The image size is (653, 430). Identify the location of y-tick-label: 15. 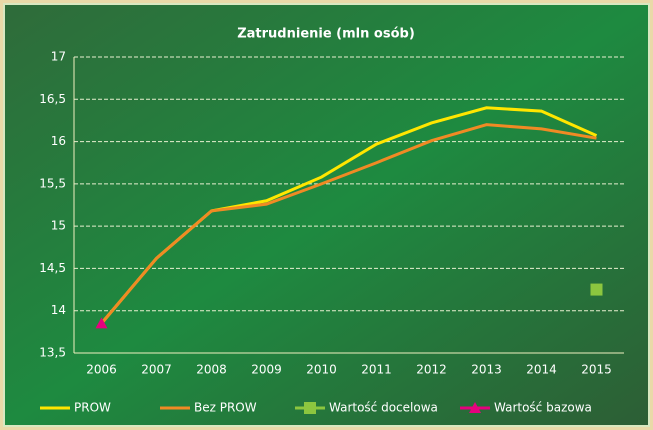
(58, 226).